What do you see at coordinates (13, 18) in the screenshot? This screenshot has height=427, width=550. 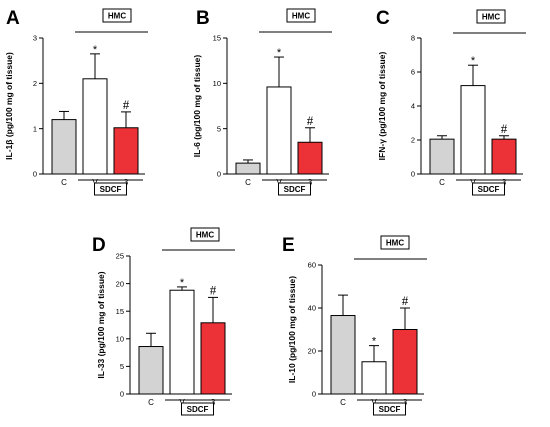 I see `panel-letter: A` at bounding box center [13, 18].